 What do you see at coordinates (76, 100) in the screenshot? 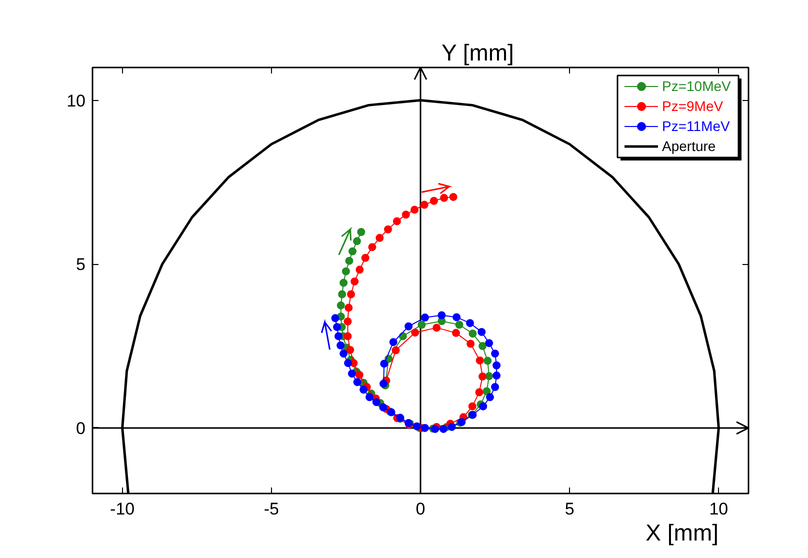
I see `y-tick-label: 10` at bounding box center [76, 100].